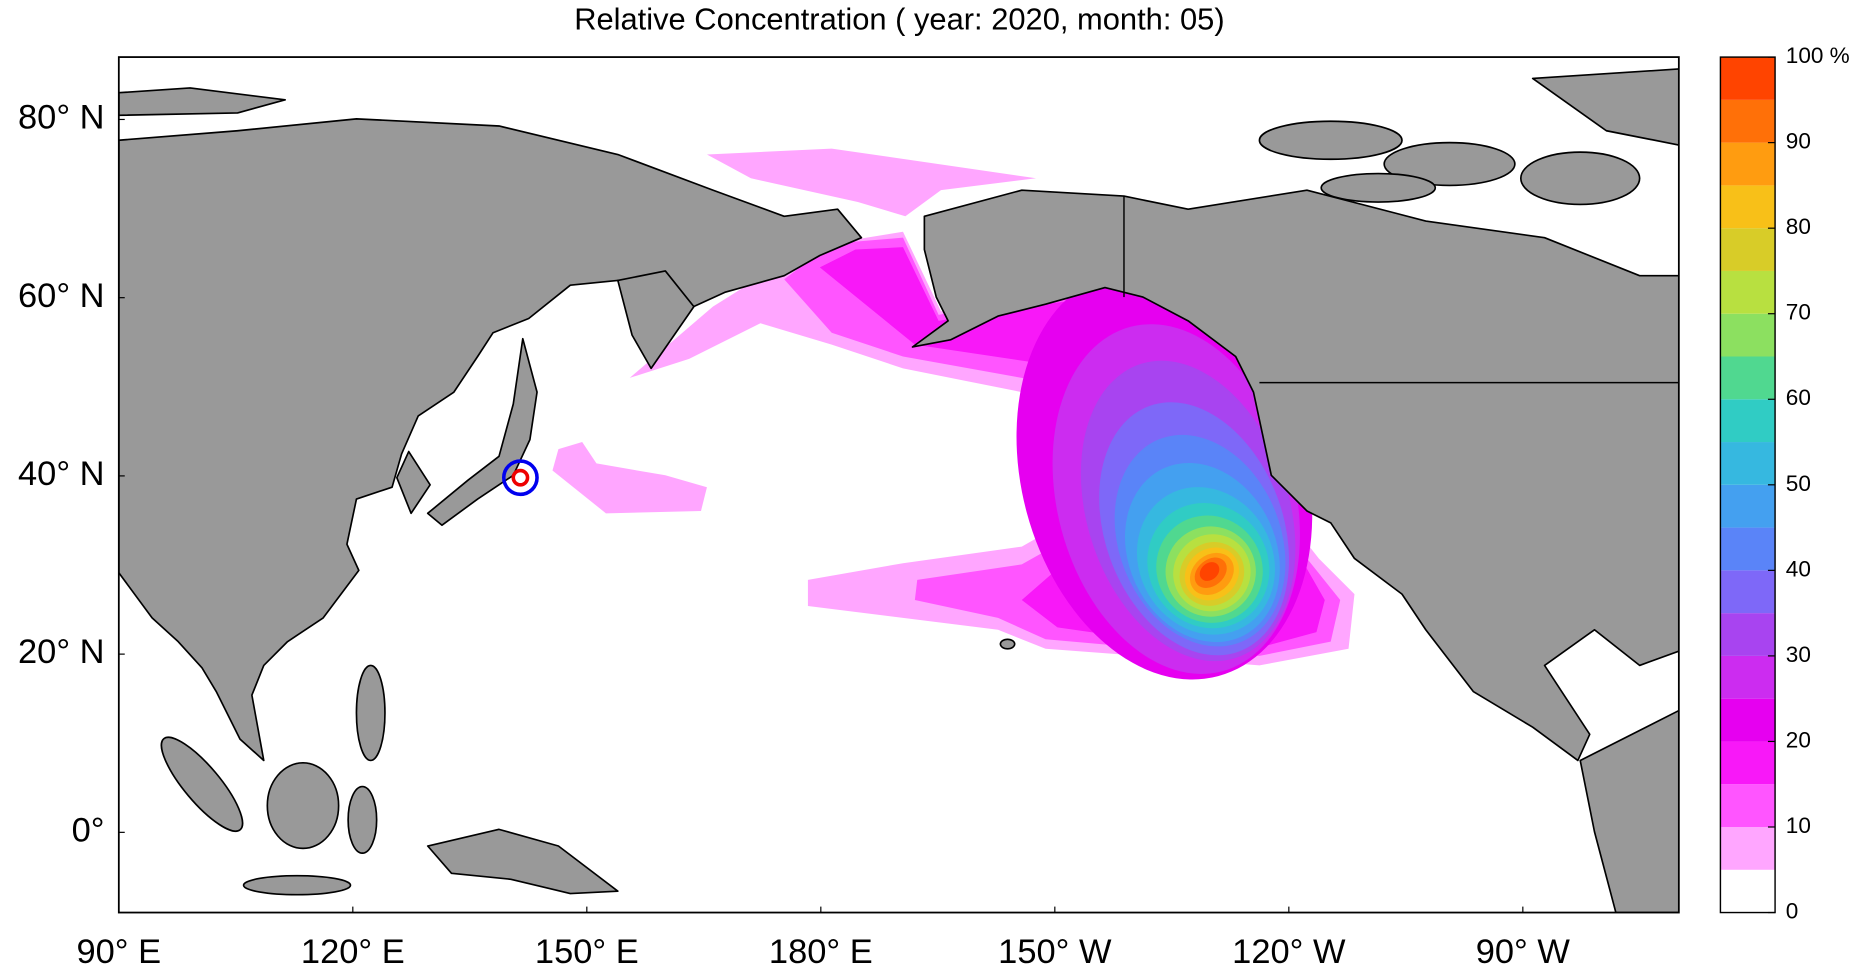 The width and height of the screenshot is (1863, 972). What do you see at coordinates (1629, 811) in the screenshot?
I see `south-america` at bounding box center [1629, 811].